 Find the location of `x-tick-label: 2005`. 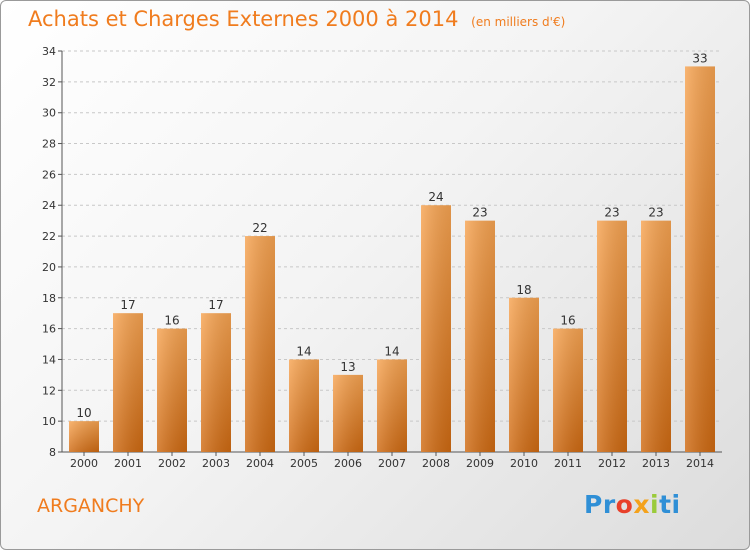

x-tick-label: 2005 is located at coordinates (304, 463).